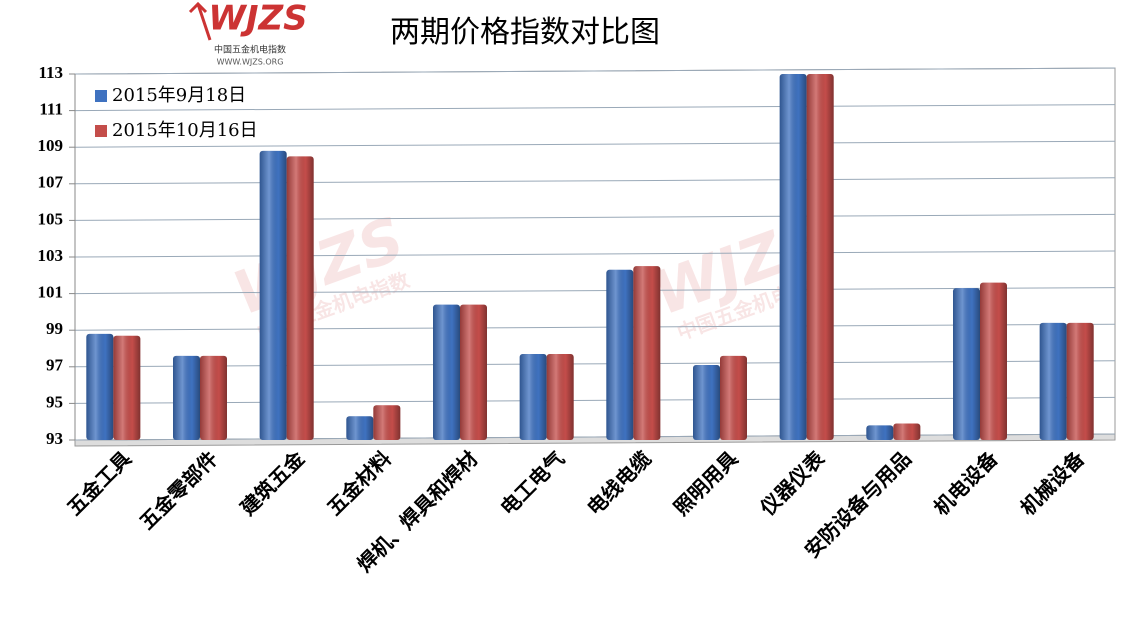 This screenshot has width=1129, height=634. Describe the element at coordinates (250, 50) in the screenshot. I see `logo-name: 中国五金机电指数` at that location.